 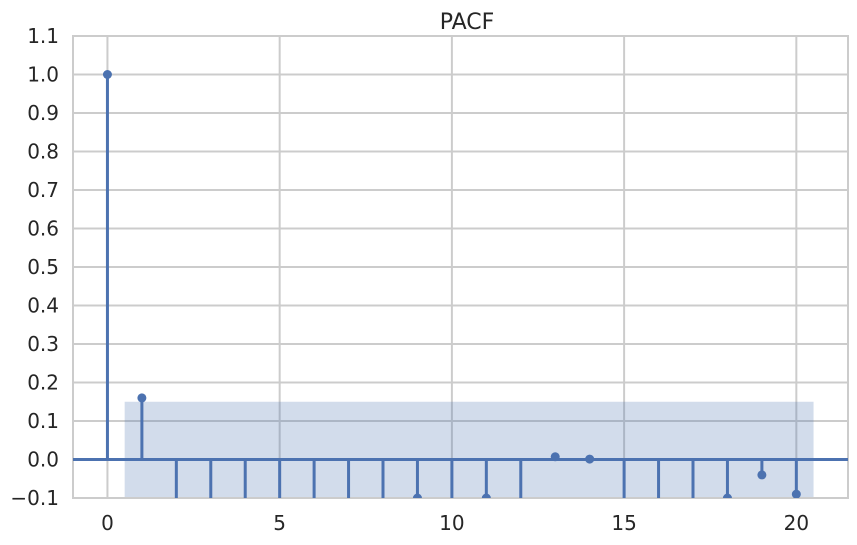 I want to click on y-tick-label: 0.3, so click(x=43, y=344).